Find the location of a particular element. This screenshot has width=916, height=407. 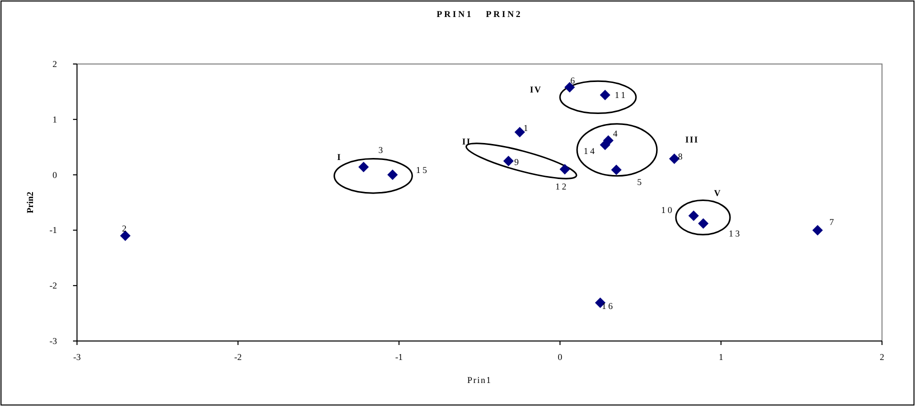

annotation: 12 is located at coordinates (561, 186).